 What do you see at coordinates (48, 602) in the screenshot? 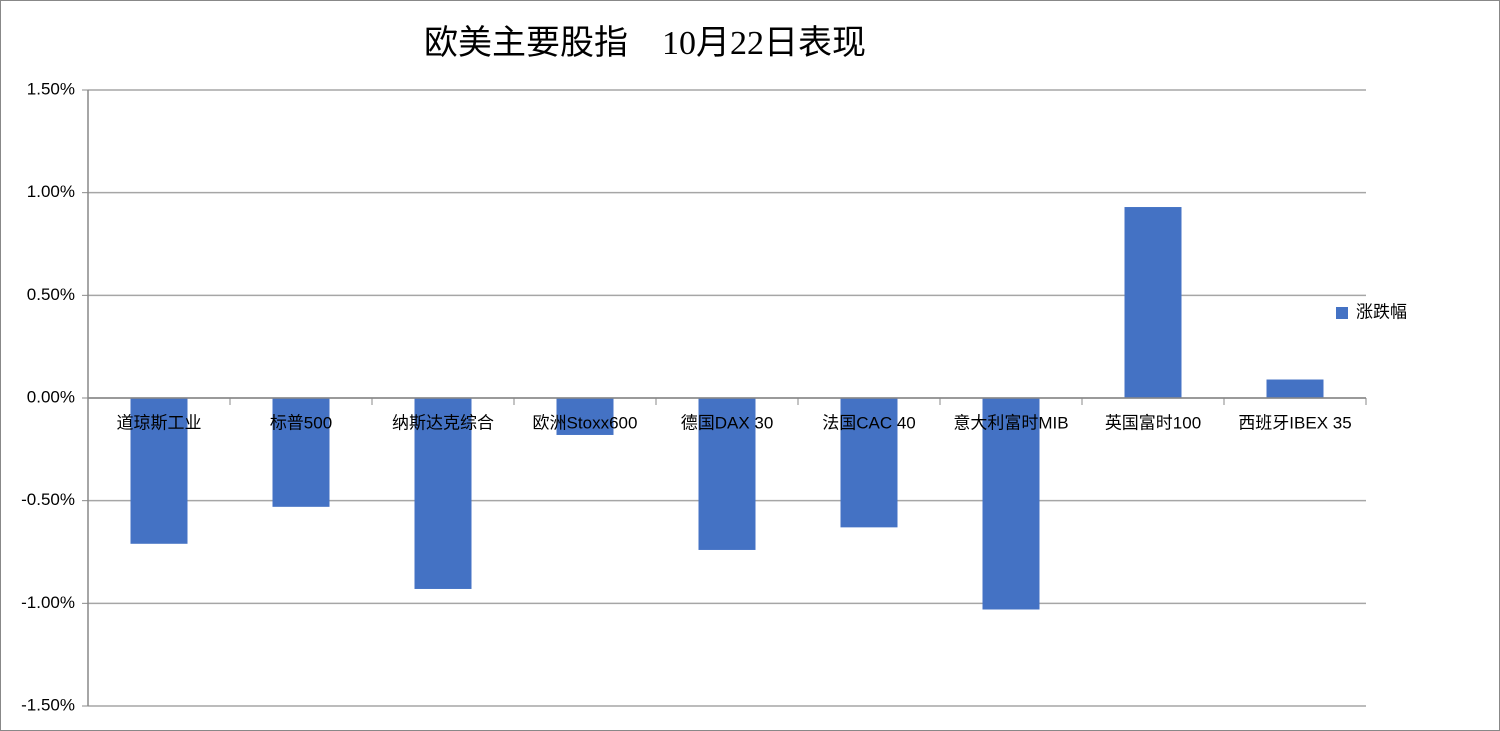
I see `y-tick-label: -1.00%` at bounding box center [48, 602].